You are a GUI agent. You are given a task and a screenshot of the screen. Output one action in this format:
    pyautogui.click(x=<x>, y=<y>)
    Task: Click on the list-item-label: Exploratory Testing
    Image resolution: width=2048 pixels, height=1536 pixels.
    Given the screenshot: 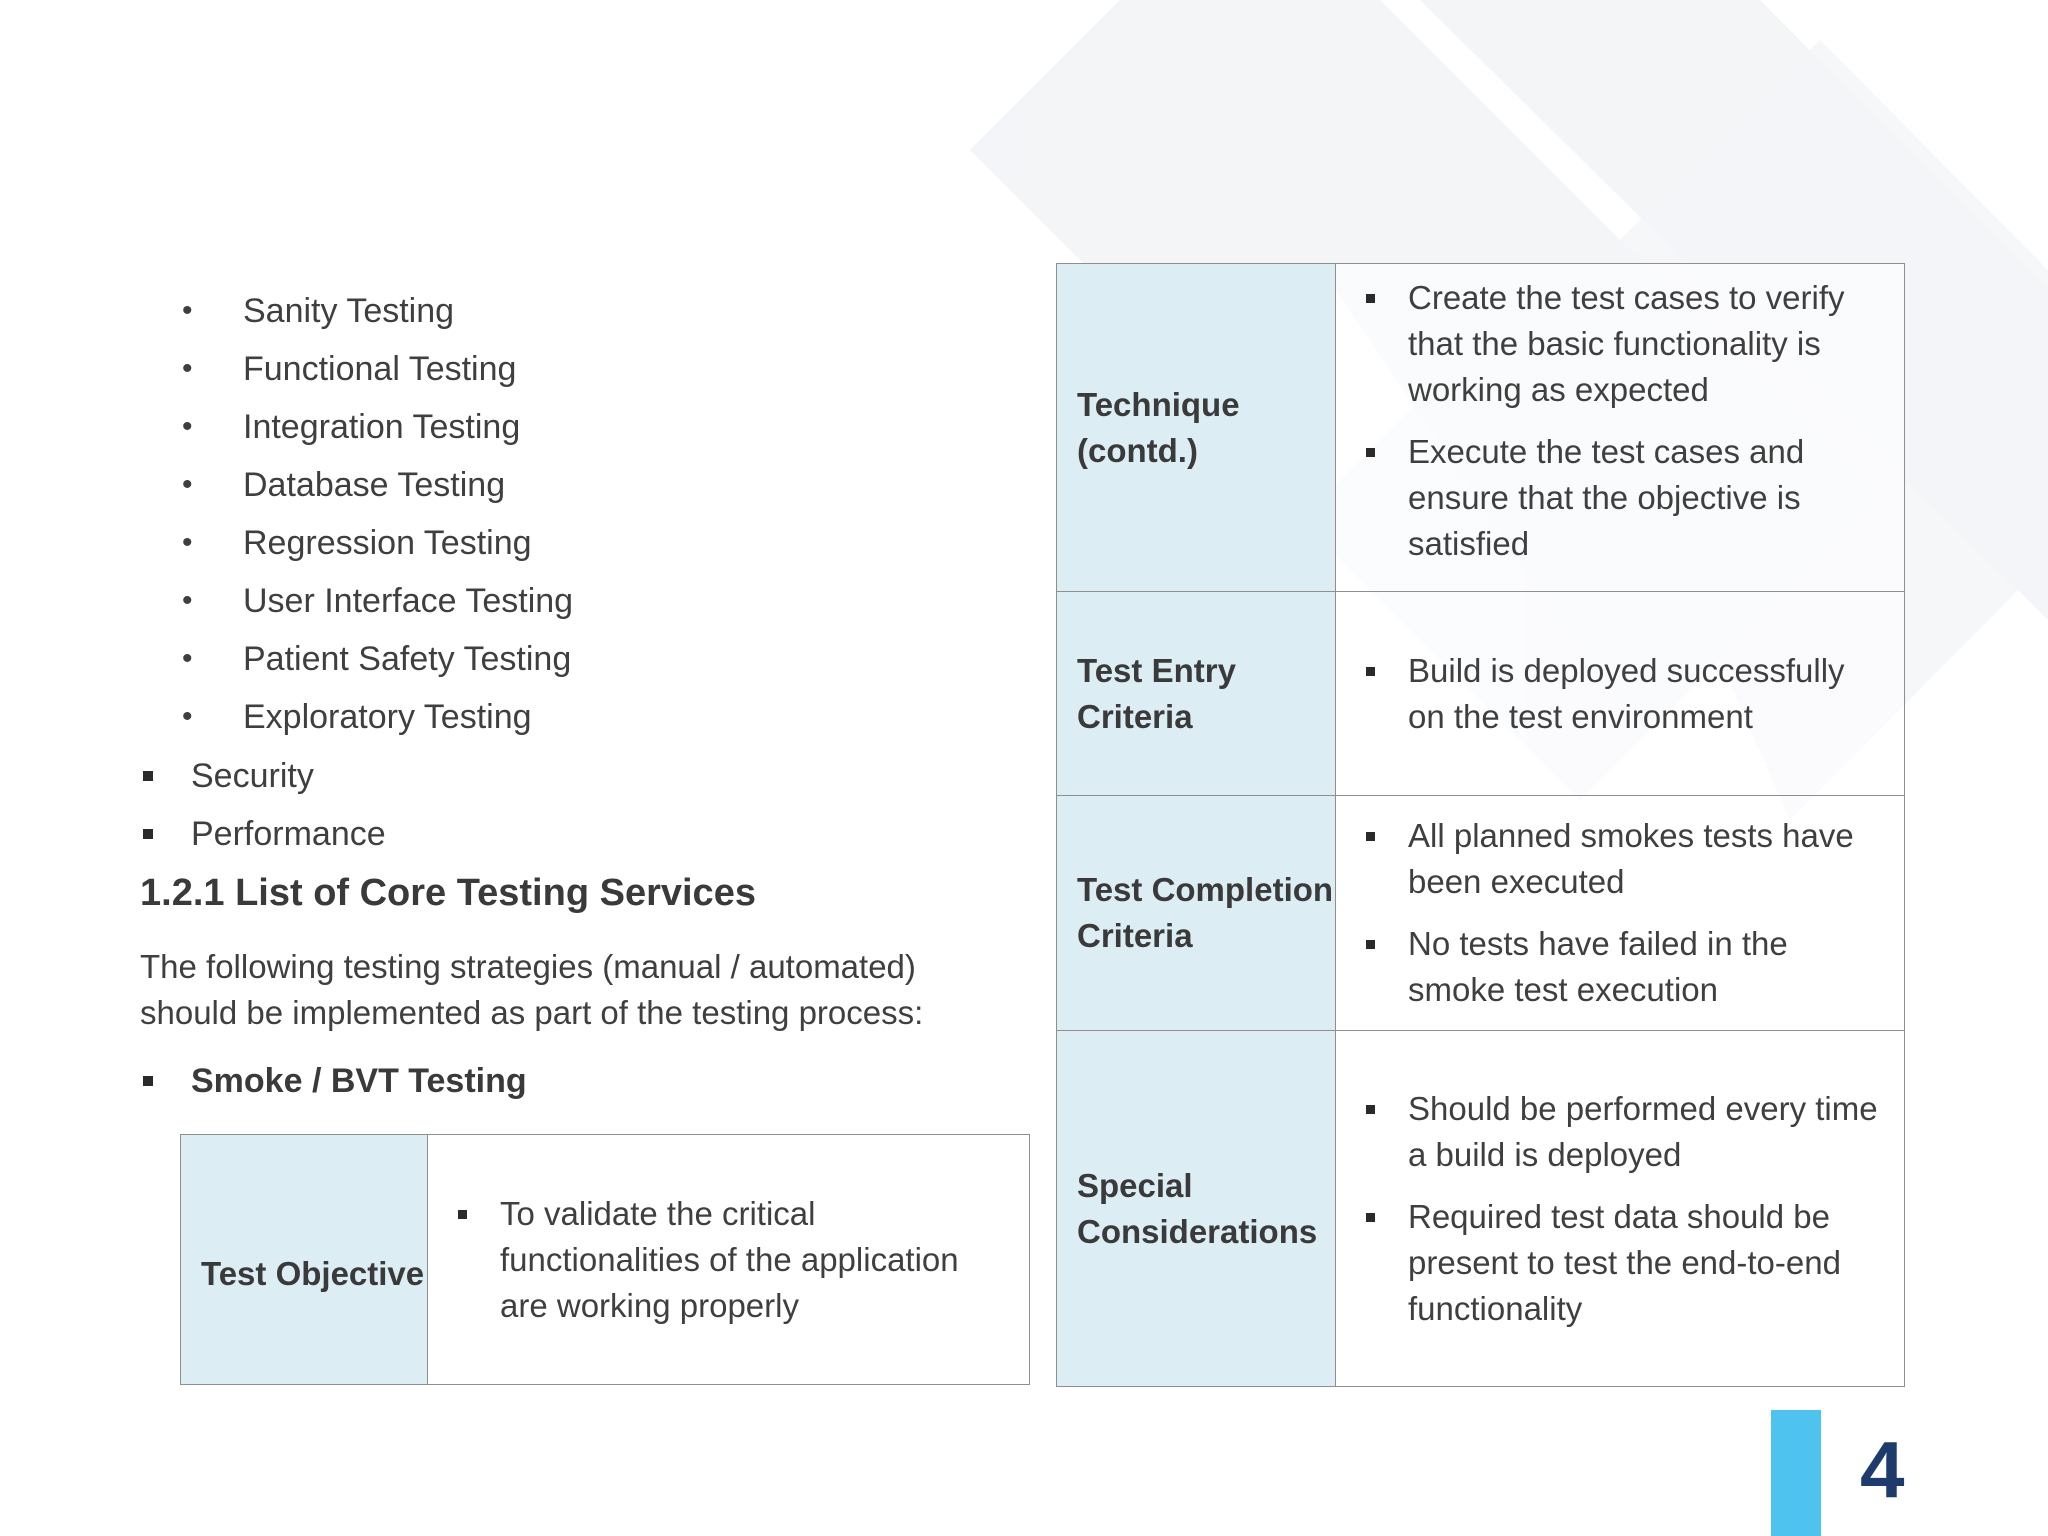 What is the action you would take?
    pyautogui.click(x=387, y=717)
    